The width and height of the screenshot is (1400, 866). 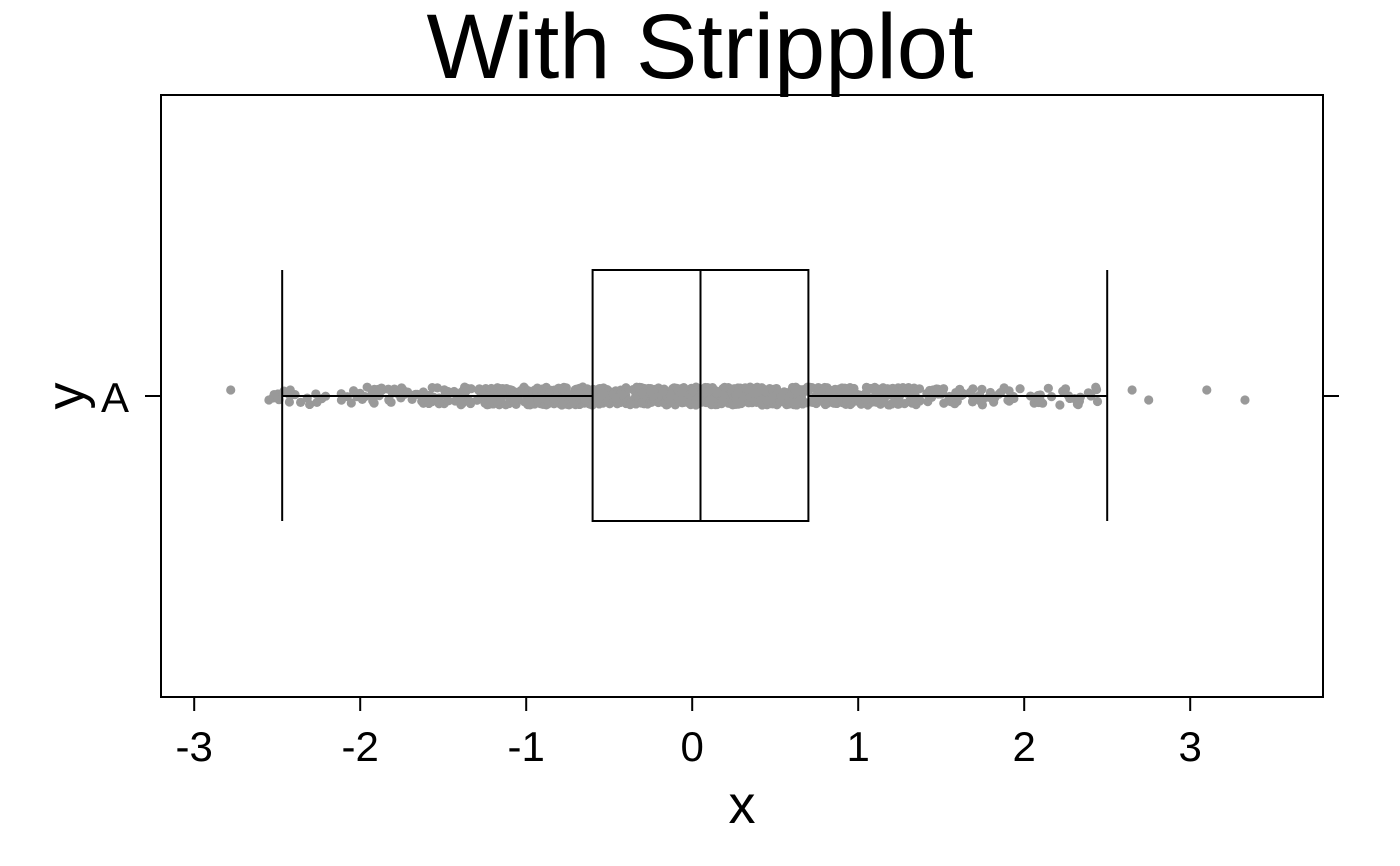 I want to click on x-tick-label: 2, so click(x=1024, y=746).